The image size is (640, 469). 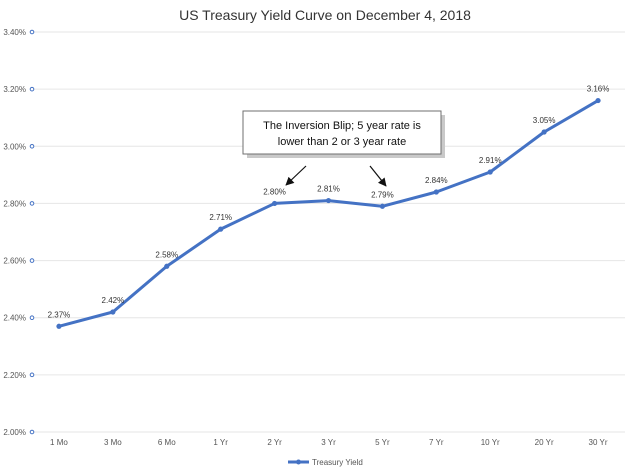 What do you see at coordinates (59, 314) in the screenshot?
I see `data-label: 2.37%` at bounding box center [59, 314].